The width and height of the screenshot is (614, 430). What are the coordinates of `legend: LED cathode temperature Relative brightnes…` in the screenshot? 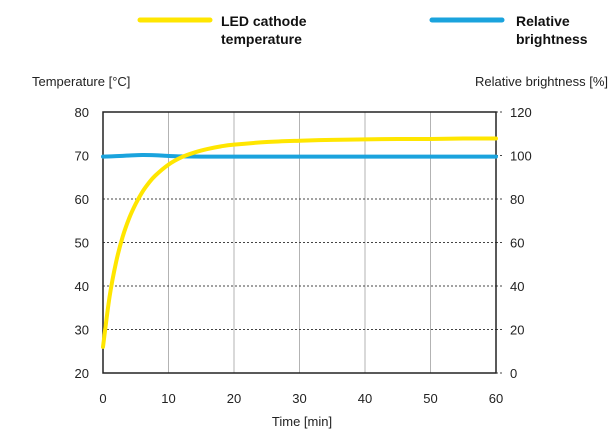 It's located at (362, 30).